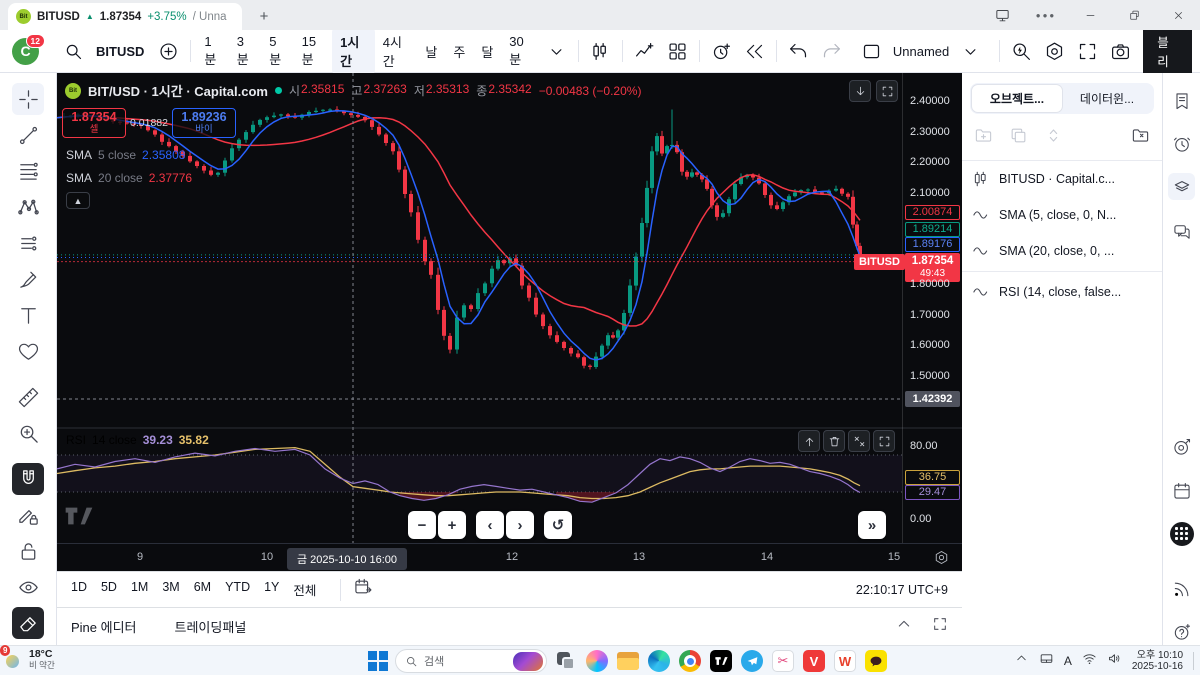 This screenshot has height=675, width=1200. Describe the element at coordinates (210, 50) in the screenshot. I see `timeframe-1분: 1분` at that location.